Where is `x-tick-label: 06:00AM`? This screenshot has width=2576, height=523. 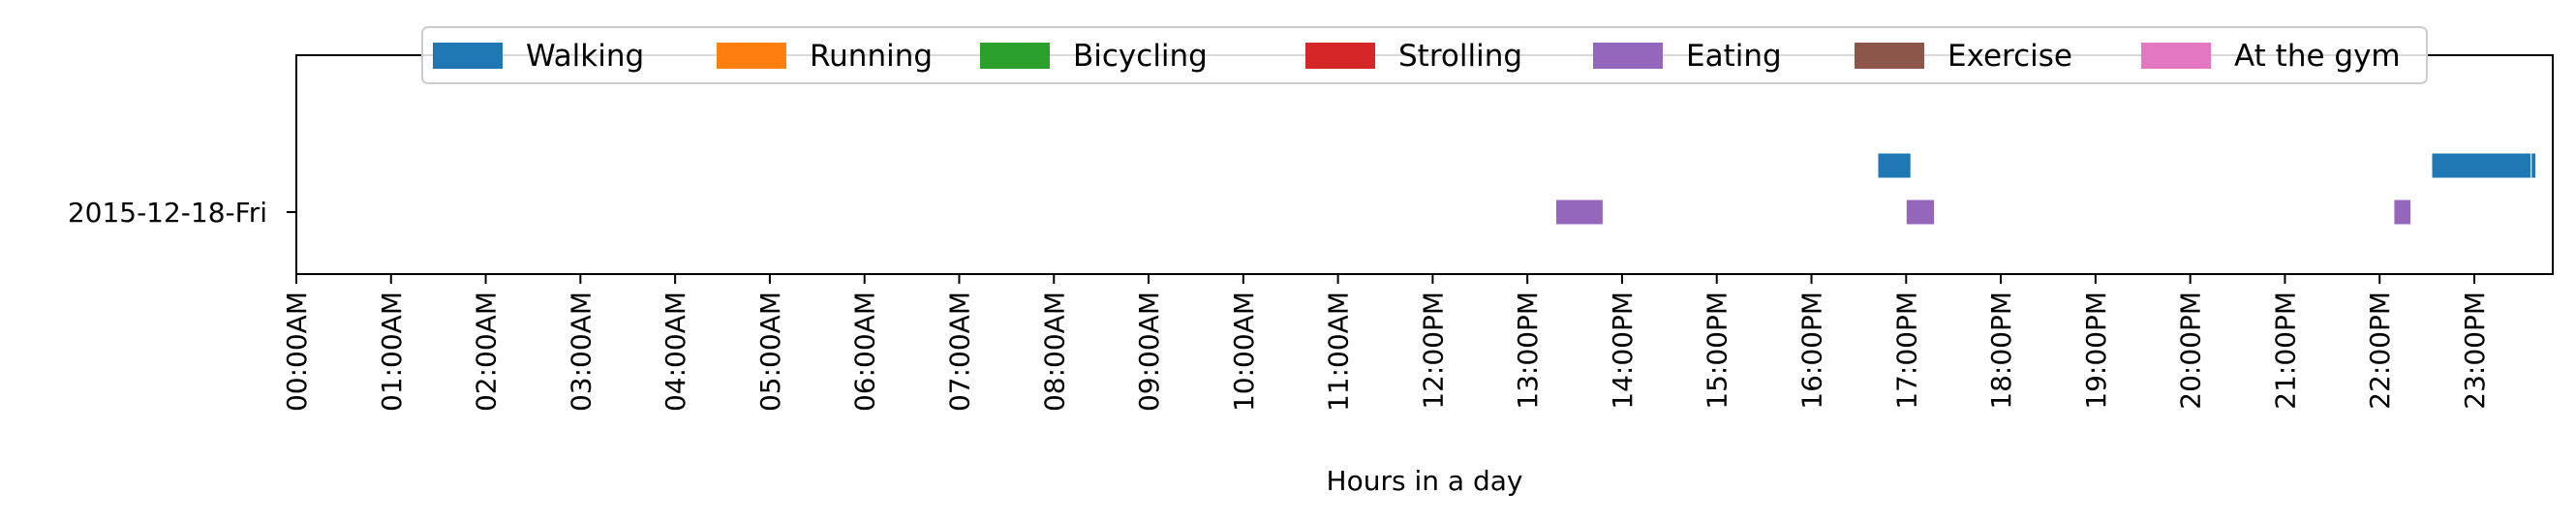
x-tick-label: 06:00AM is located at coordinates (865, 352).